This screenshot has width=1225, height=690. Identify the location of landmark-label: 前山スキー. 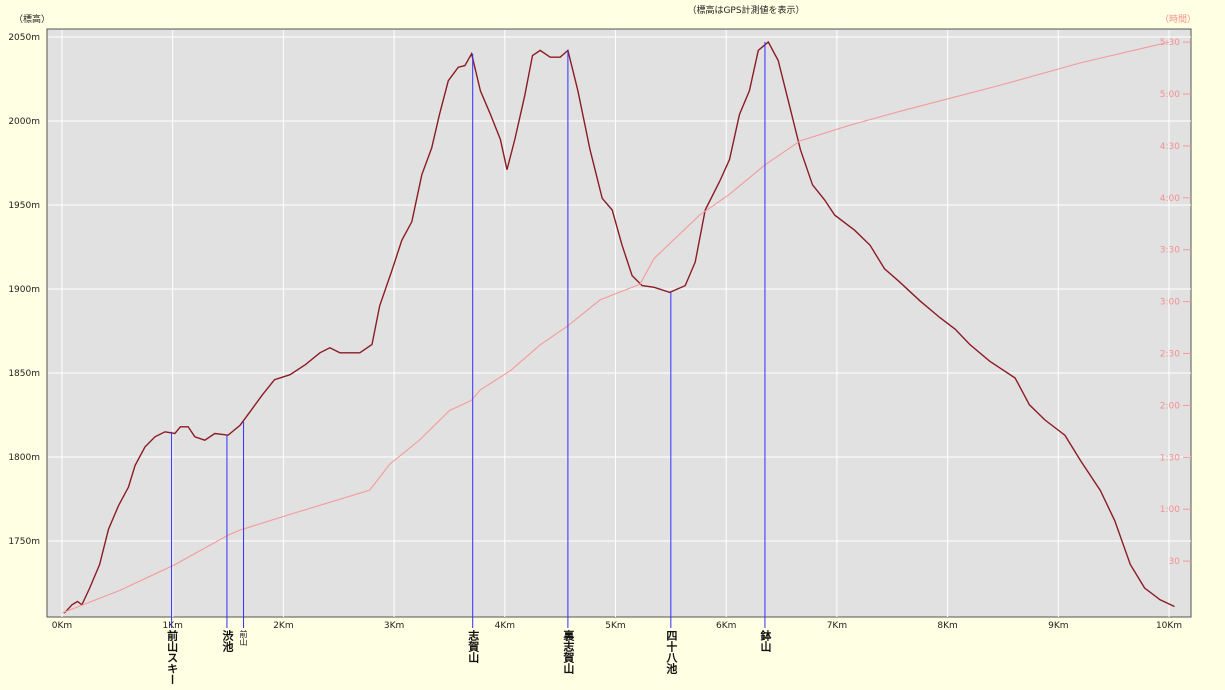
(172, 657).